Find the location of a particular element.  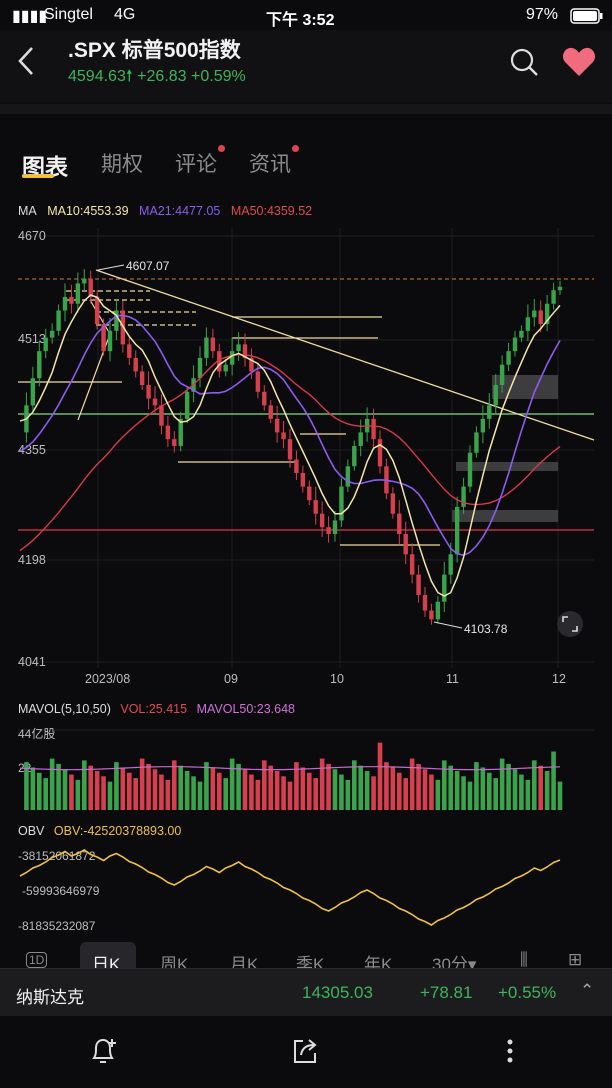

mavol50-value: MAVOL50:23.648 is located at coordinates (246, 709).